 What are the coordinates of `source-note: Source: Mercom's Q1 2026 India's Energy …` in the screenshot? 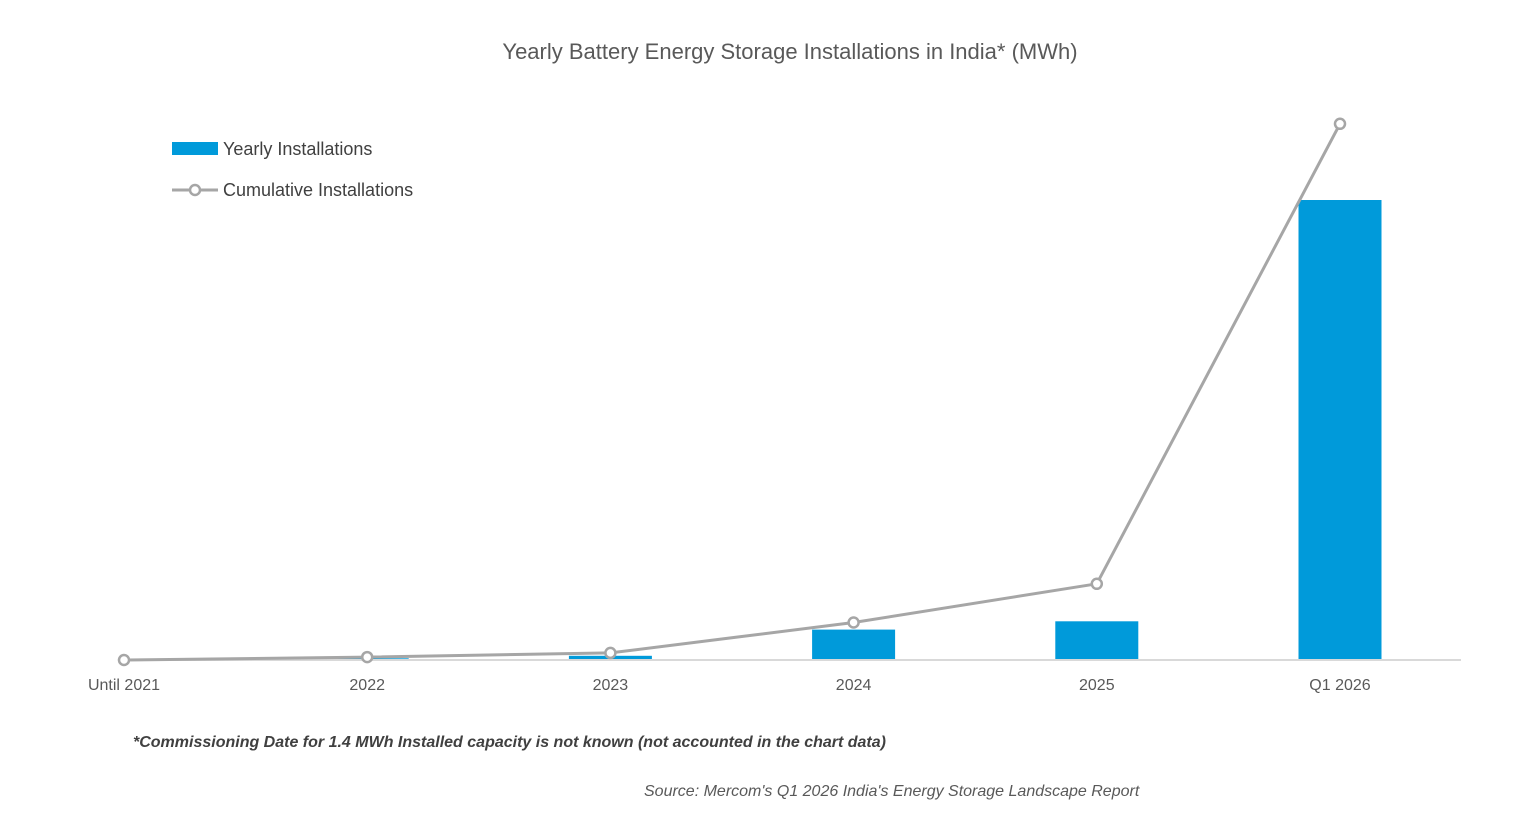 It's located at (892, 791).